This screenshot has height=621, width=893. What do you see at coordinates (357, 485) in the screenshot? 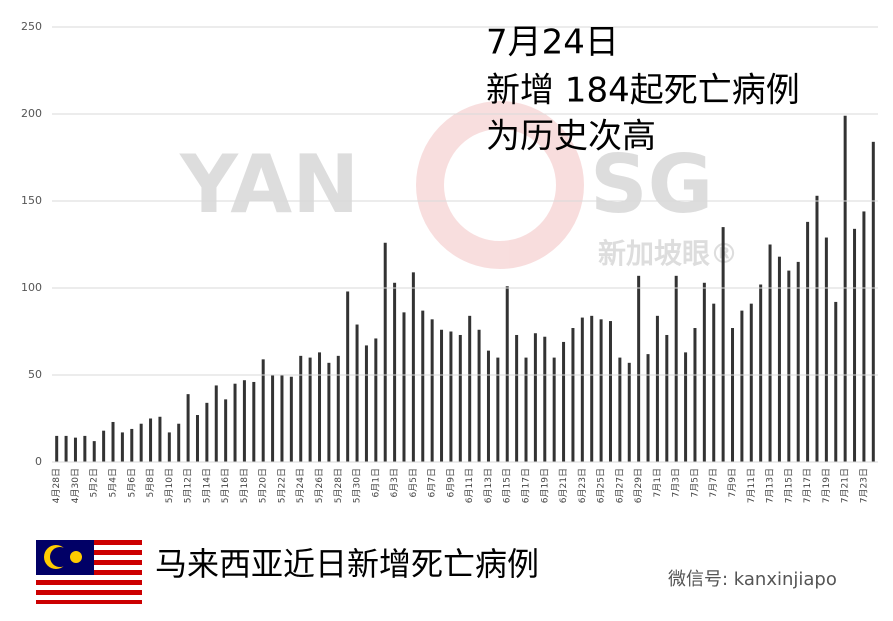
I see `x-tick-label: 5月30日` at bounding box center [357, 485].